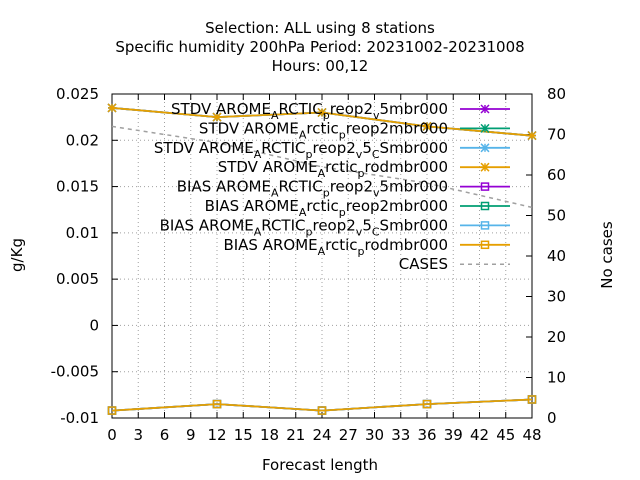 This screenshot has width=640, height=480. What do you see at coordinates (479, 435) in the screenshot?
I see `x-tick-label: 42` at bounding box center [479, 435].